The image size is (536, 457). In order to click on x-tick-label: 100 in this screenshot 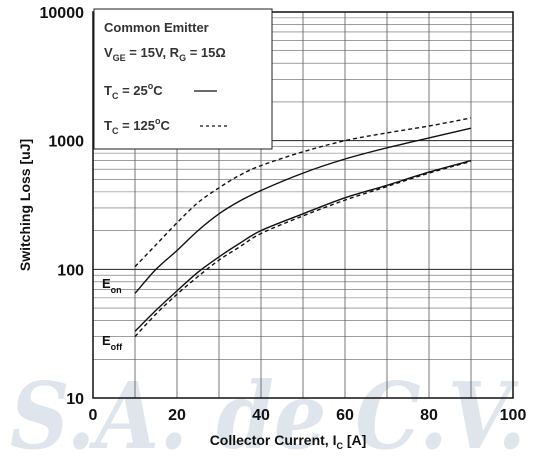, I will do `click(513, 415)`.